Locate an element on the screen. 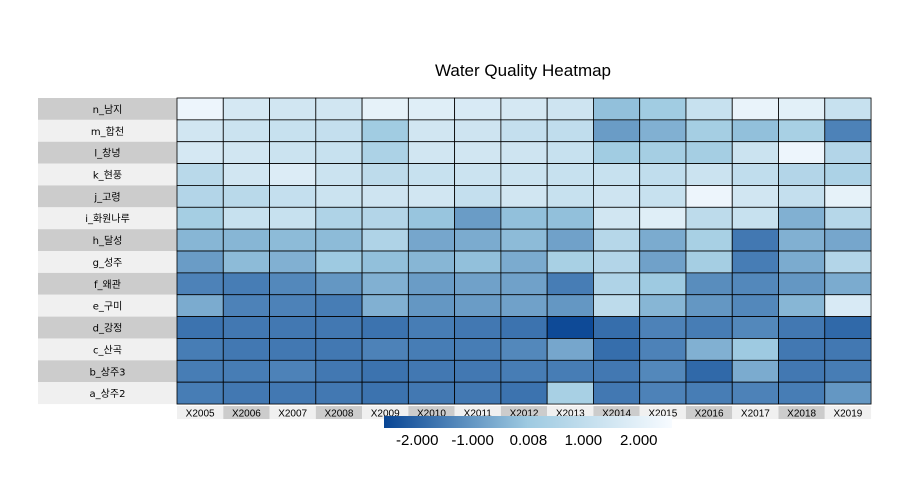 Image resolution: width=909 pixels, height=484 pixels. row-label: e_구미 is located at coordinates (108, 307).